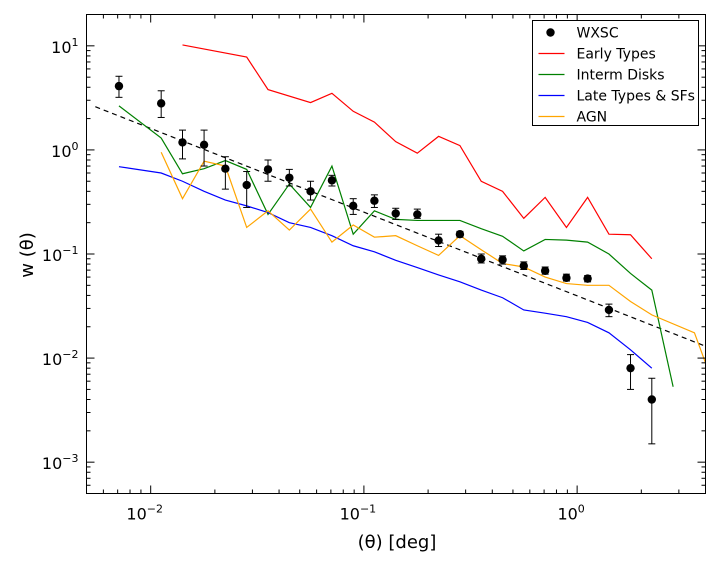  I want to click on y-axis-label: w (θ), so click(27, 255).